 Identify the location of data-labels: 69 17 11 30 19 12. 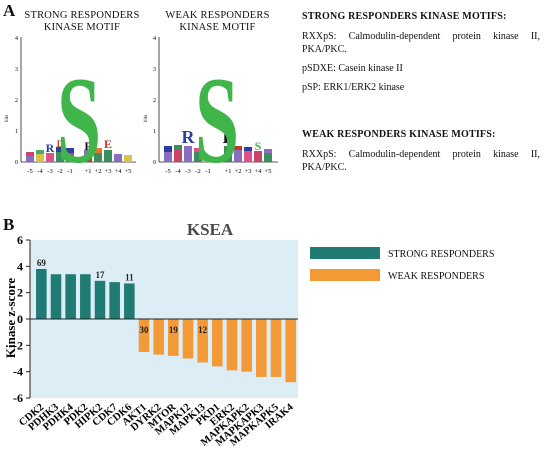
(122, 296).